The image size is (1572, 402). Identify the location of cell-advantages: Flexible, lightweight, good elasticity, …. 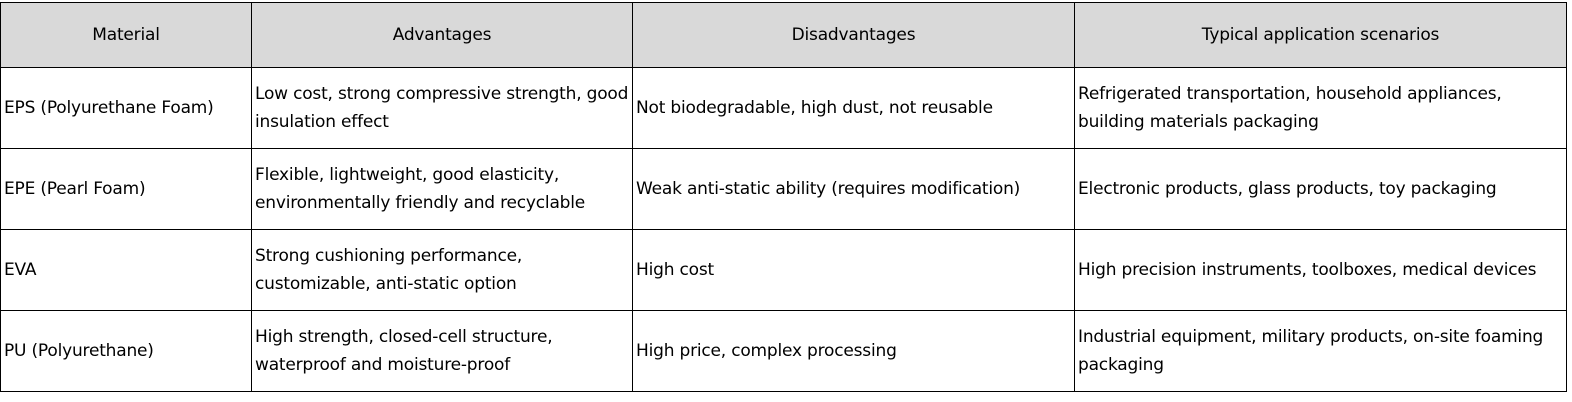
(442, 189).